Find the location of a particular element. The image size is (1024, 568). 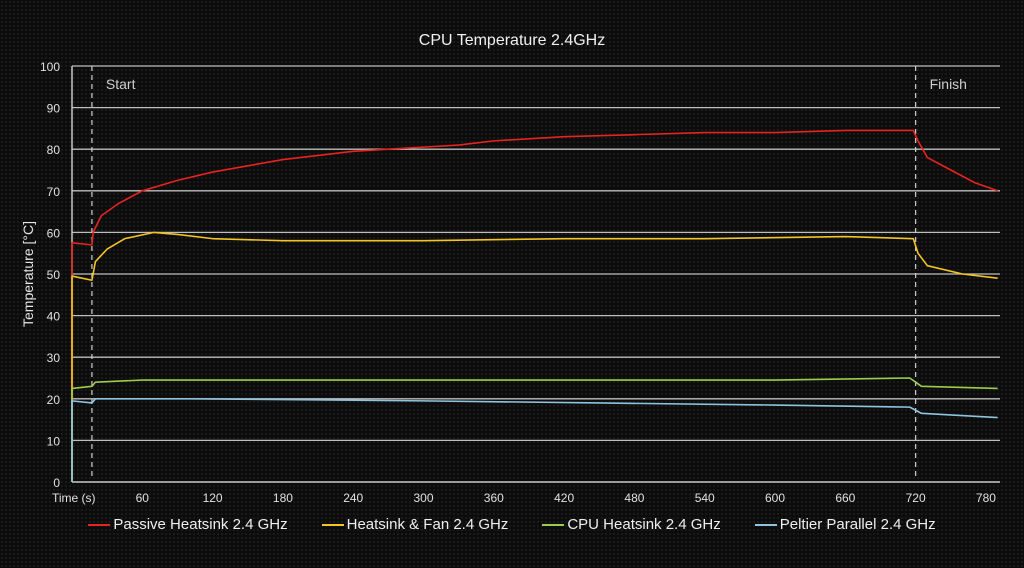

y-tick-label: 90 is located at coordinates (54, 109).